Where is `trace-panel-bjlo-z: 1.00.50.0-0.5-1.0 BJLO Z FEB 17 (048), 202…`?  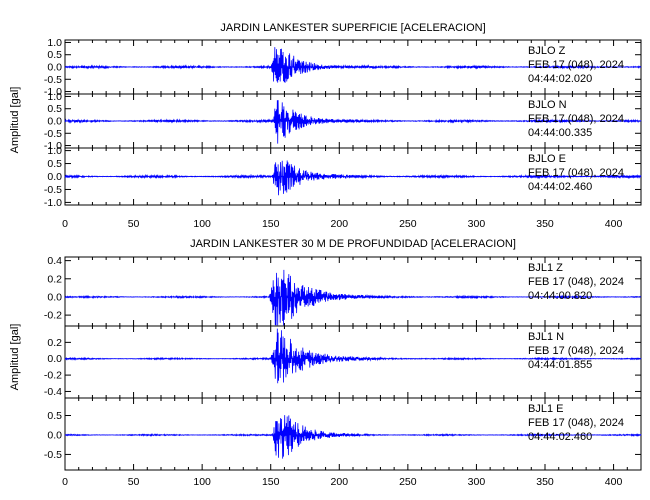 trace-panel-bjlo-z: 1.00.50.0-0.5-1.0 BJLO Z FEB 17 (048), 202… is located at coordinates (343, 67).